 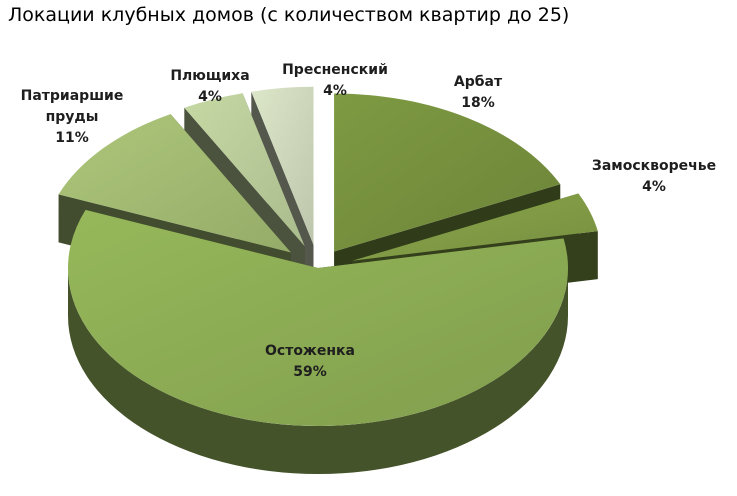 What do you see at coordinates (72, 96) in the screenshot?
I see `pie-label-line: Патриаршие` at bounding box center [72, 96].